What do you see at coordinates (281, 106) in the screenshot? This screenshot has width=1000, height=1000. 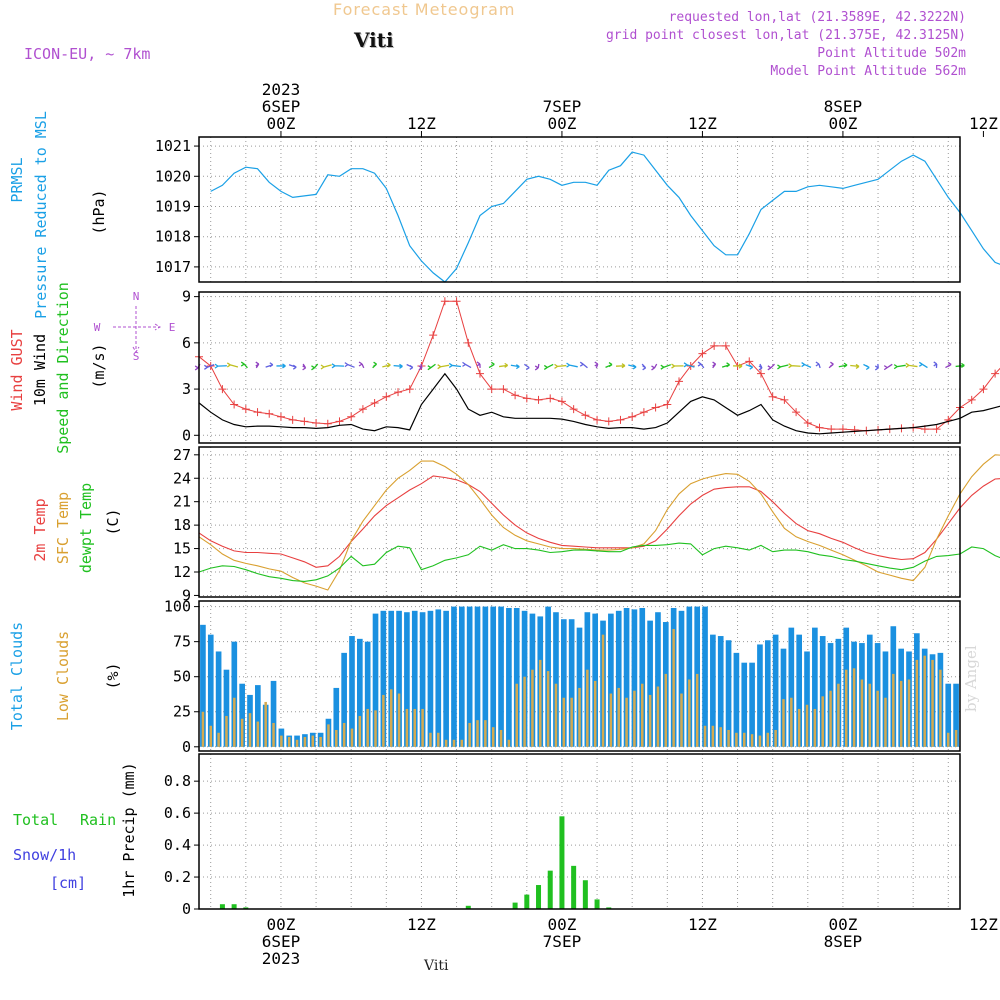 I see `top-time-label: 6SEP` at bounding box center [281, 106].